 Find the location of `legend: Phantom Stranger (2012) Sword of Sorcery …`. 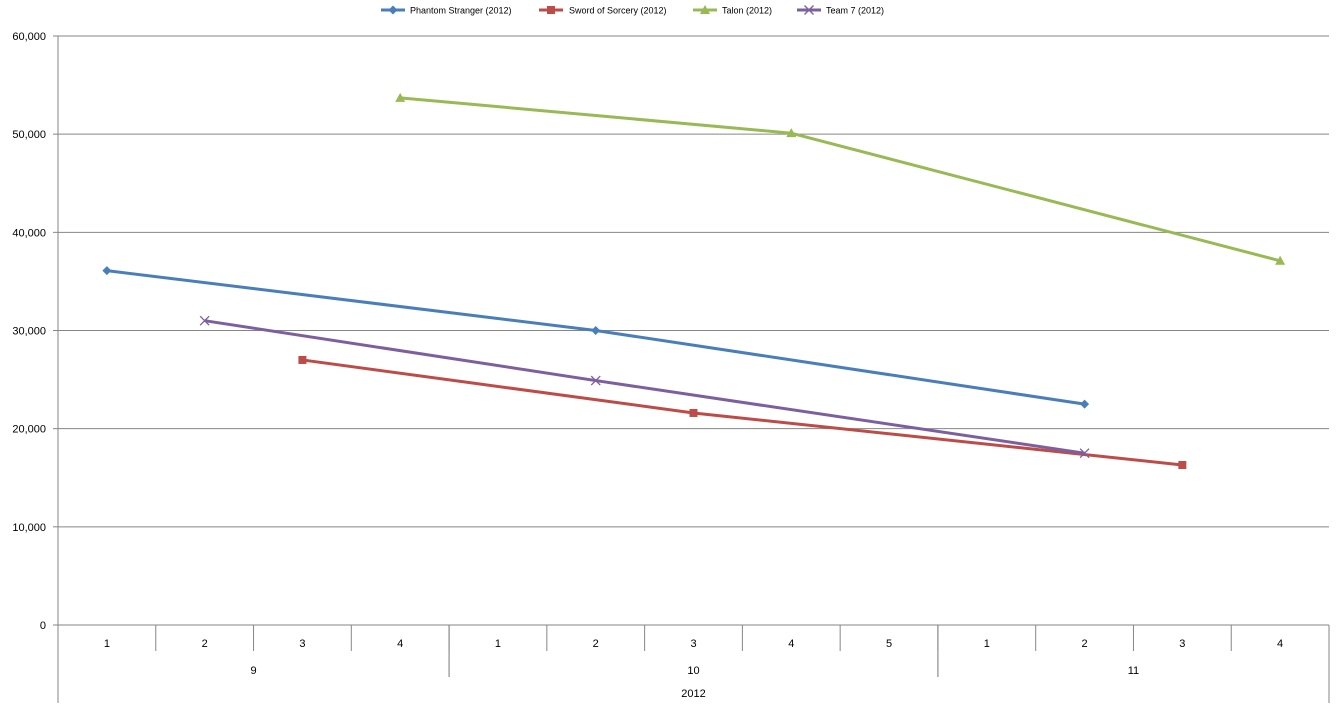

legend: Phantom Stranger (2012) Sword of Sorcery … is located at coordinates (632, 10).